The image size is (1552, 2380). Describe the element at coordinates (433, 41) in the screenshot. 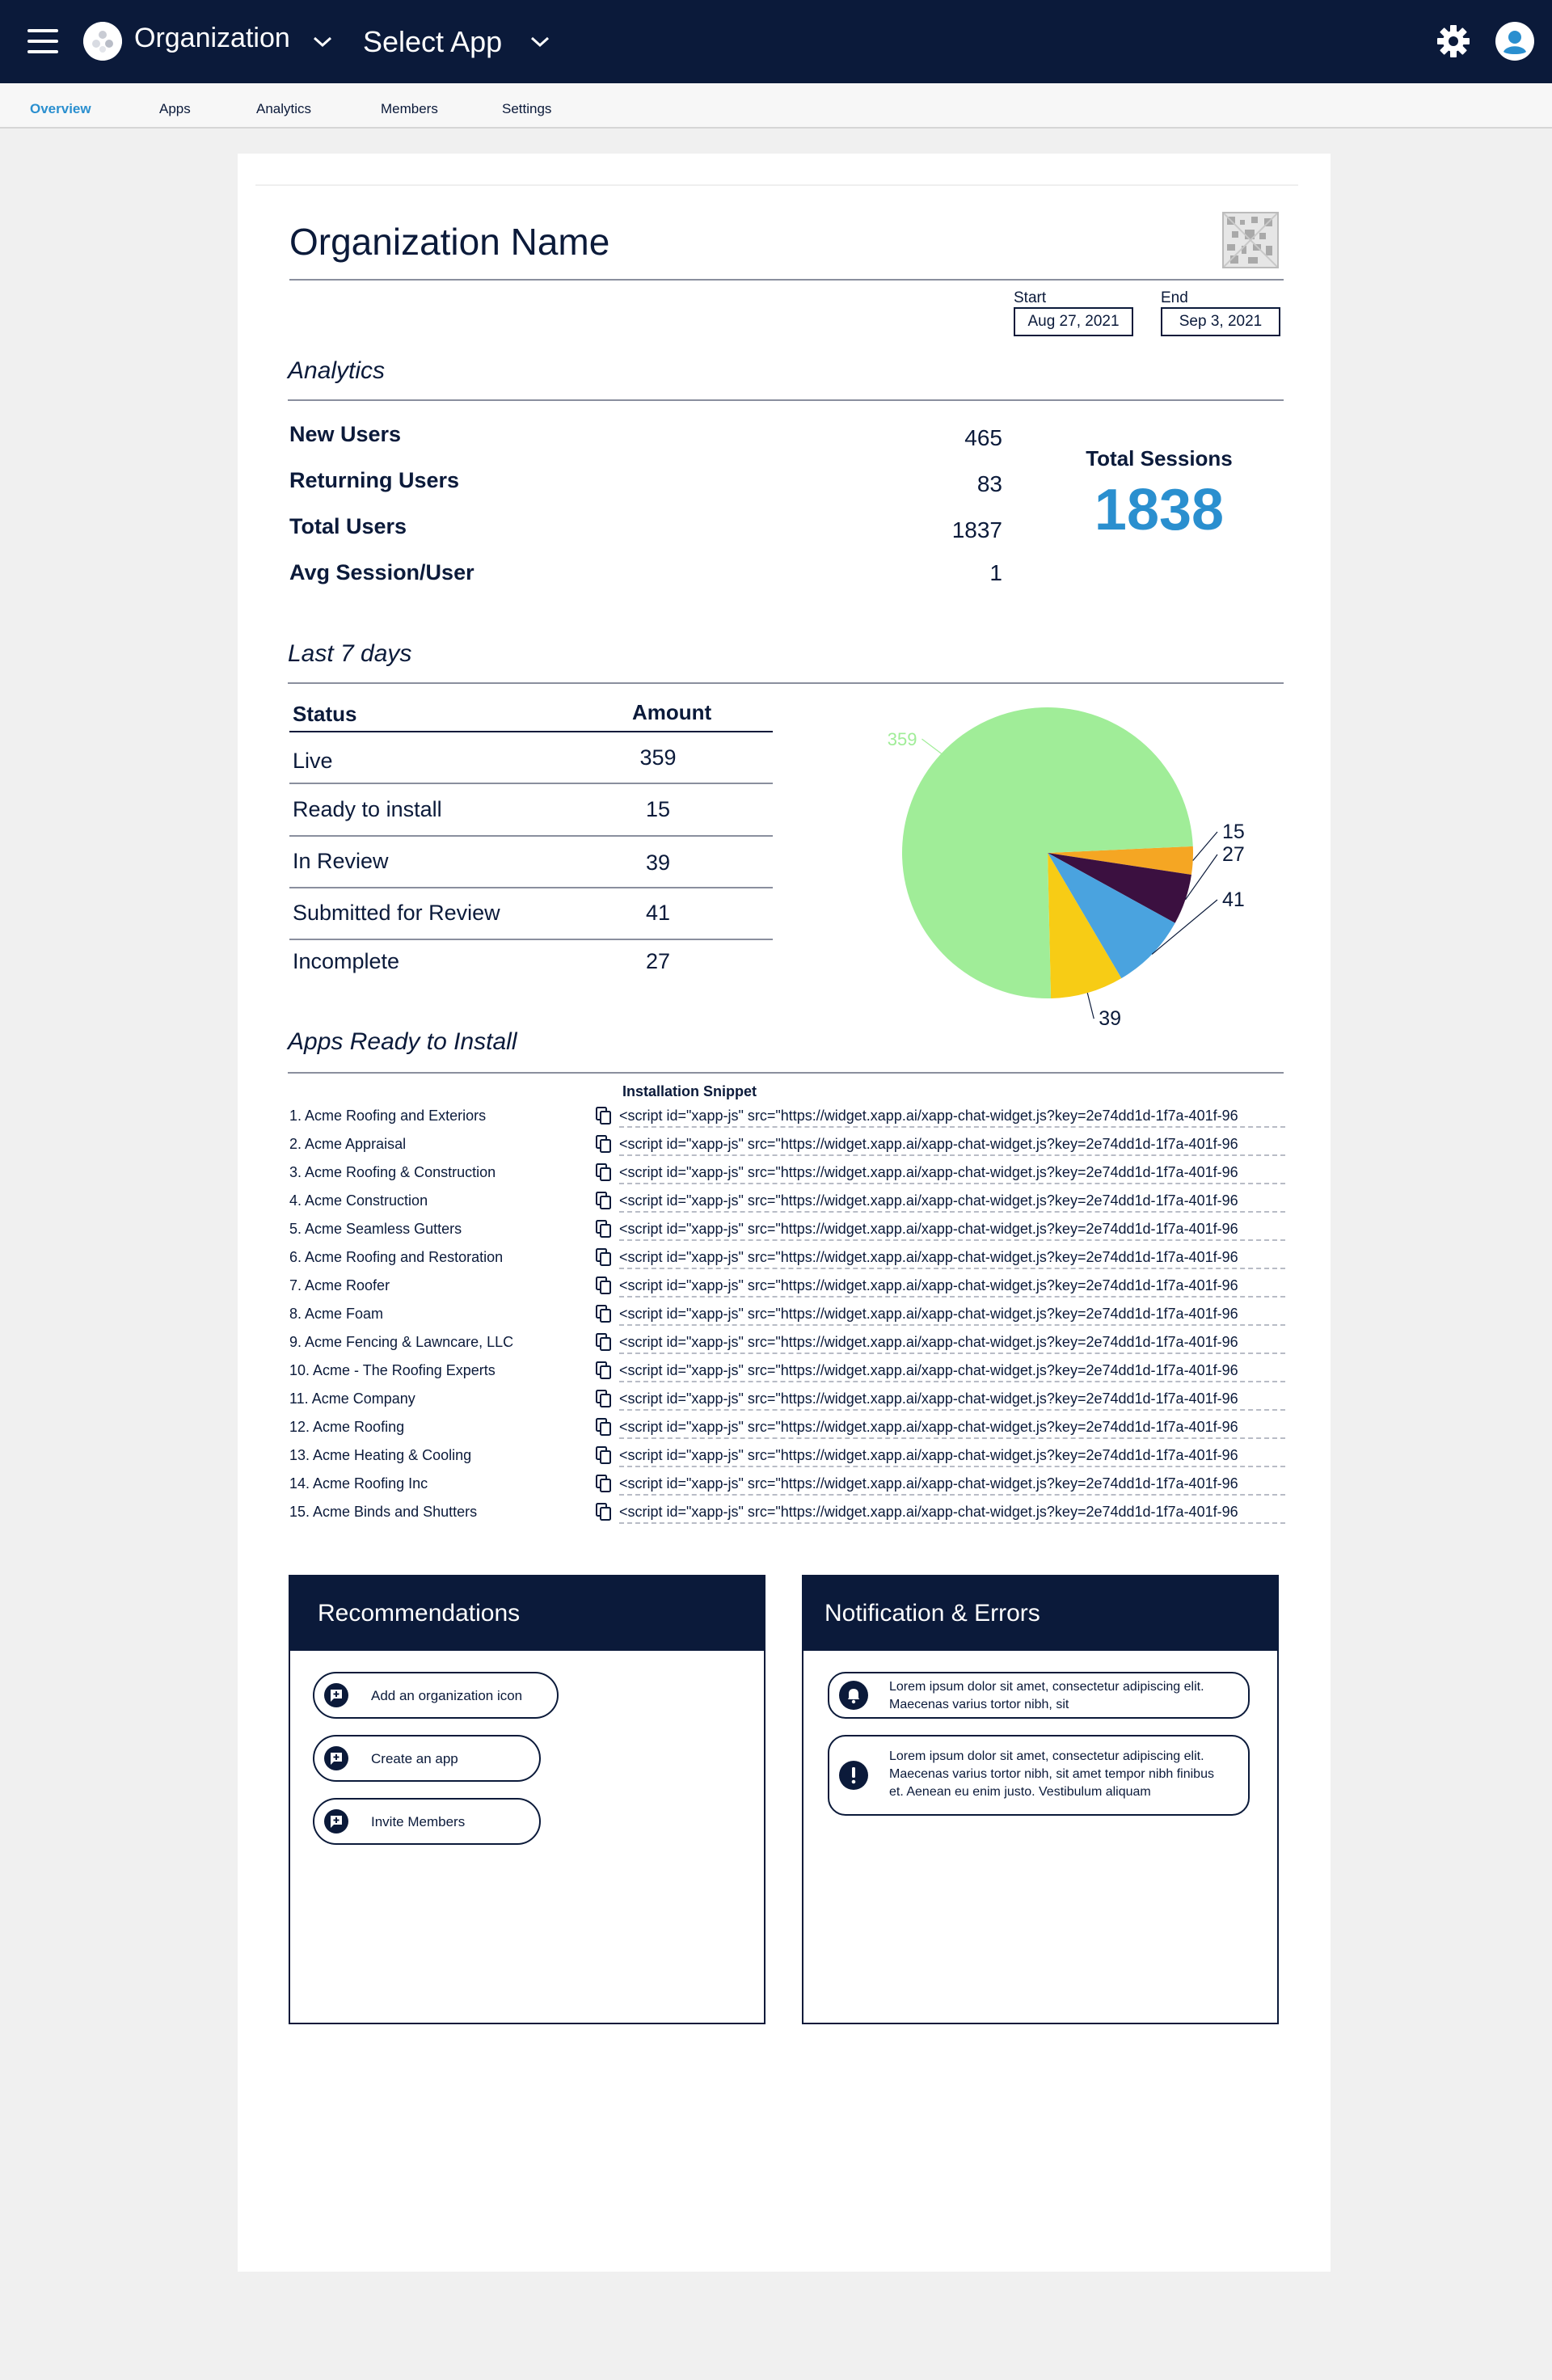

I see `select-app-dropdown: Select App` at that location.